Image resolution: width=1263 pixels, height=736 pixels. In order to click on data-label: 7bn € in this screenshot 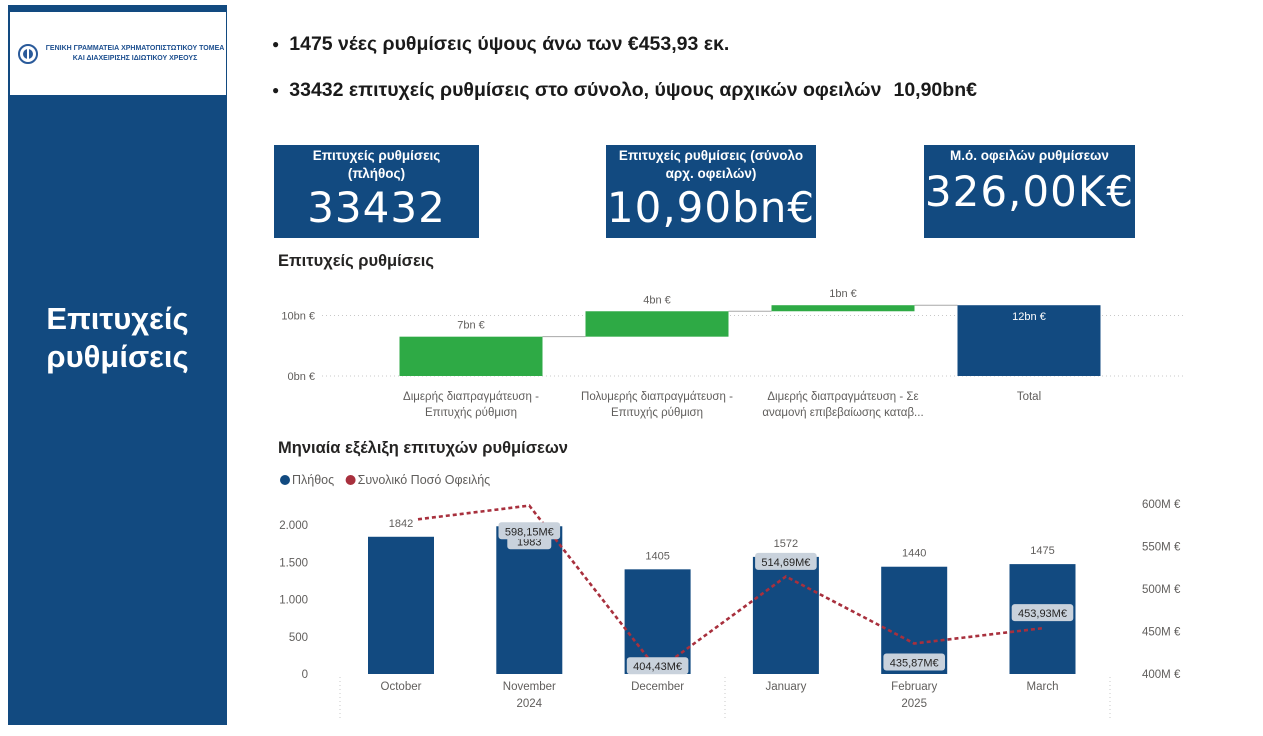, I will do `click(471, 326)`.